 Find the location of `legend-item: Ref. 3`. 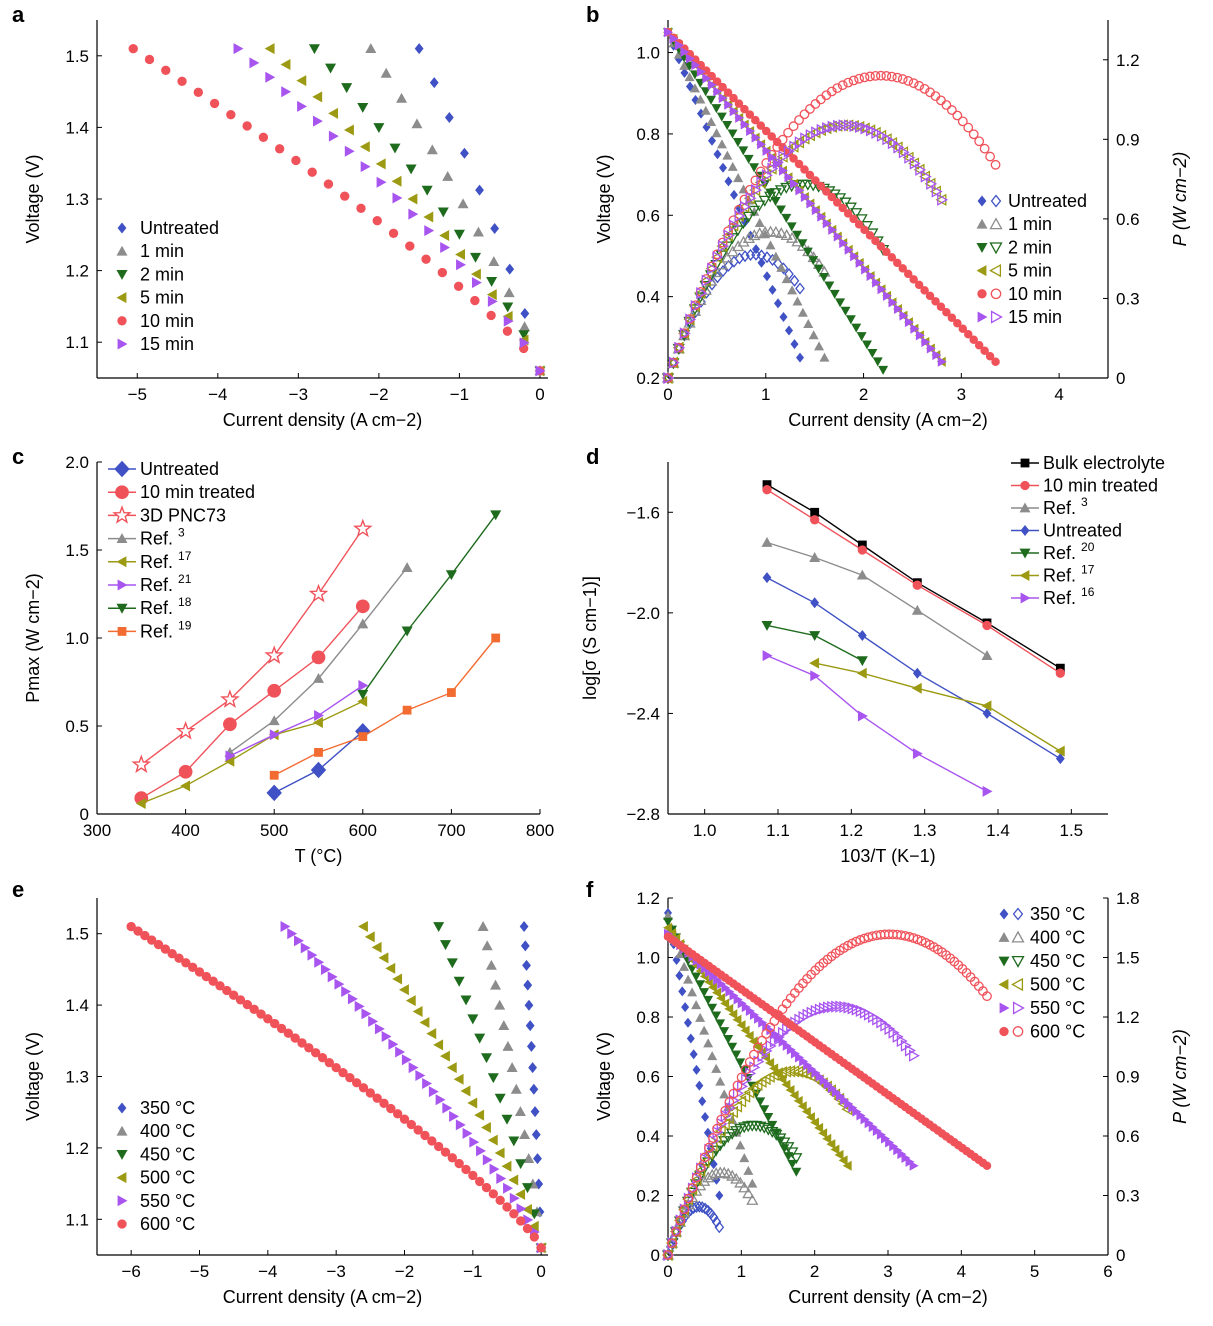

legend-item: Ref. 3 is located at coordinates (1049, 506).